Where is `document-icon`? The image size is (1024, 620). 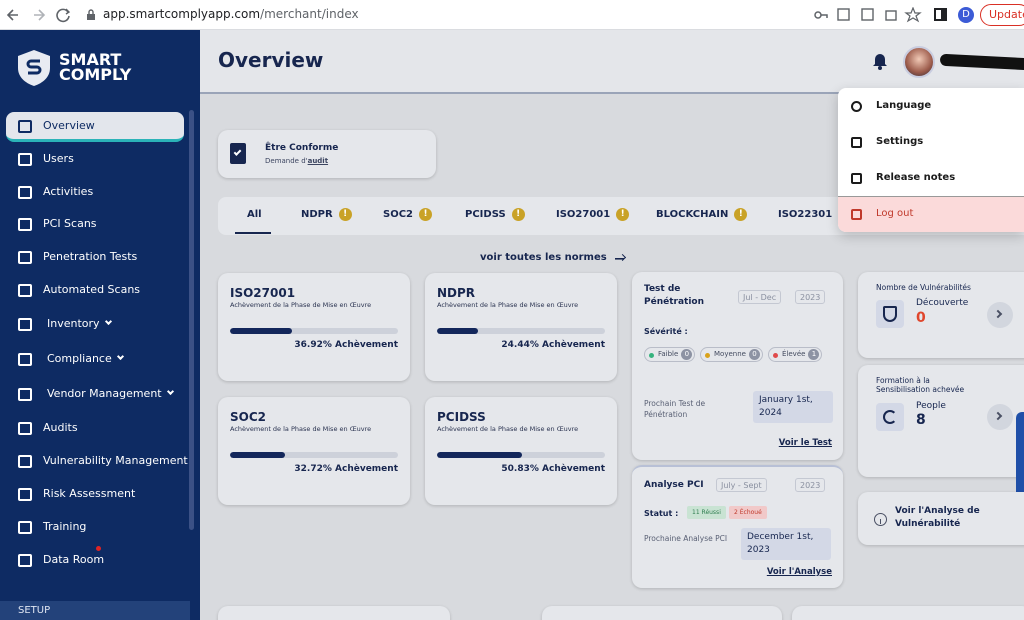 document-icon is located at coordinates (238, 153).